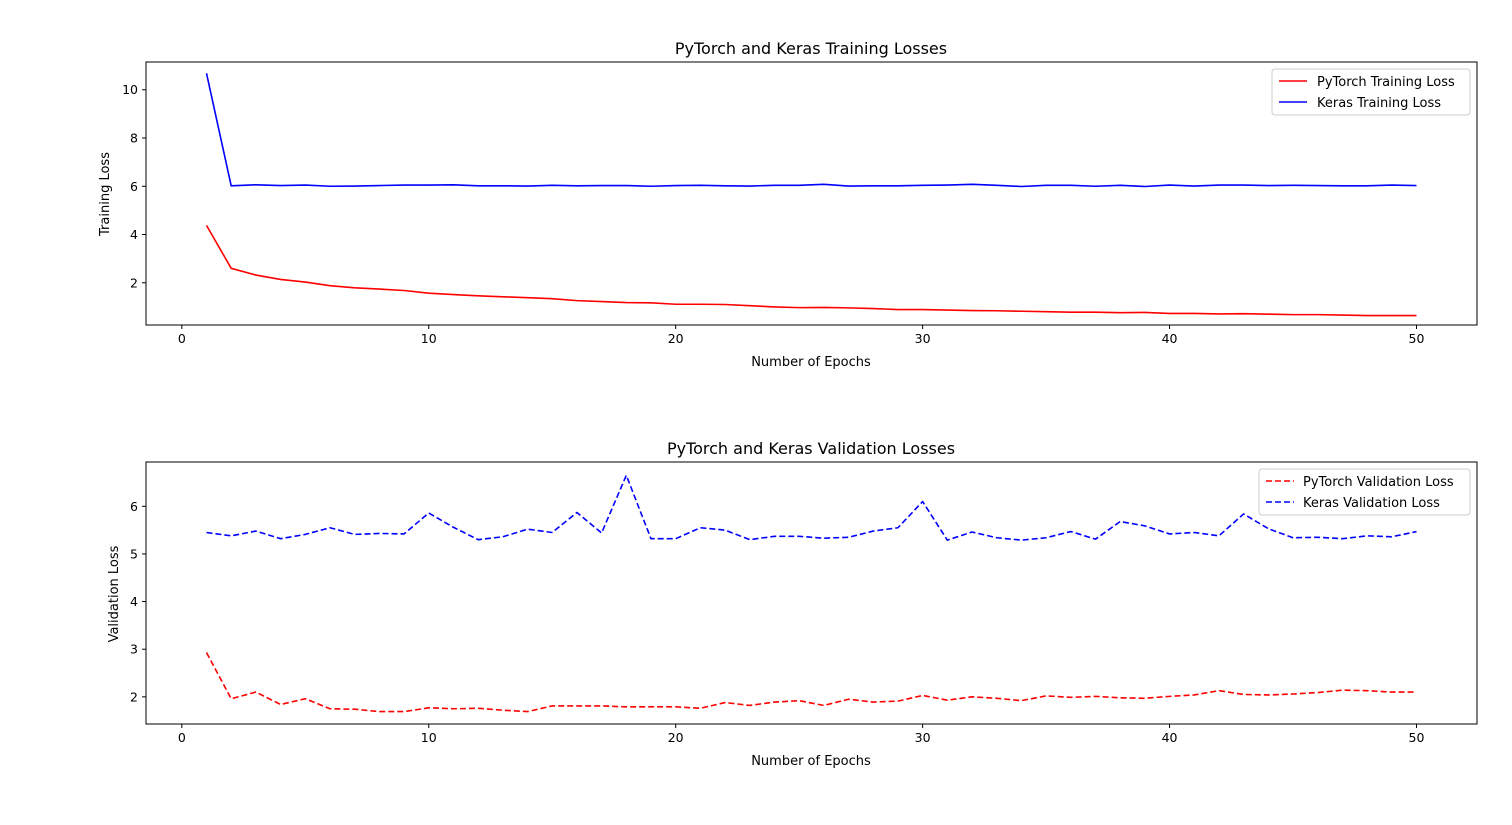 This screenshot has width=1512, height=825. I want to click on training-y-tick-label: 6, so click(134, 186).